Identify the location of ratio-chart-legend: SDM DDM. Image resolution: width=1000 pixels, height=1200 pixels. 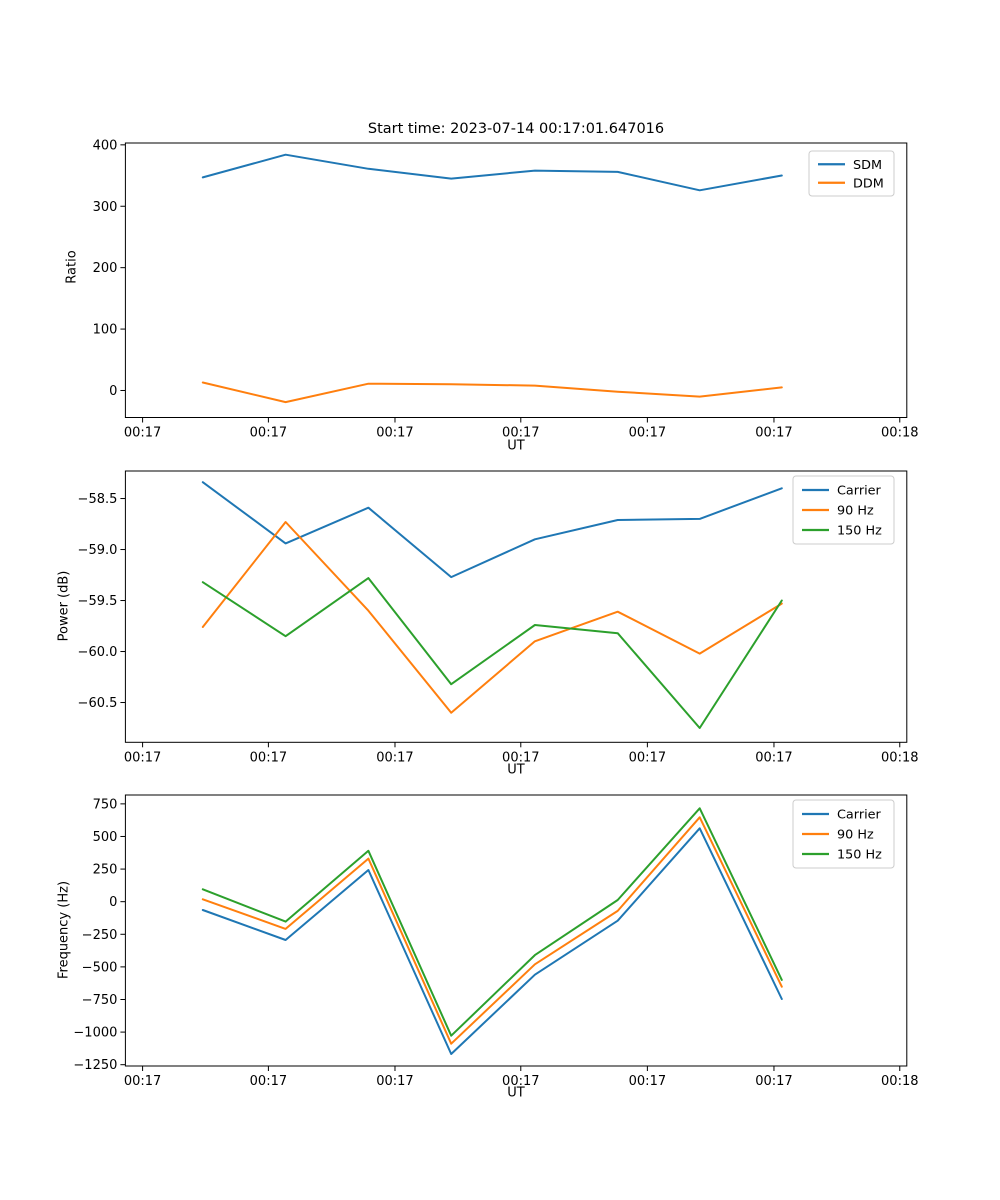
(851, 173).